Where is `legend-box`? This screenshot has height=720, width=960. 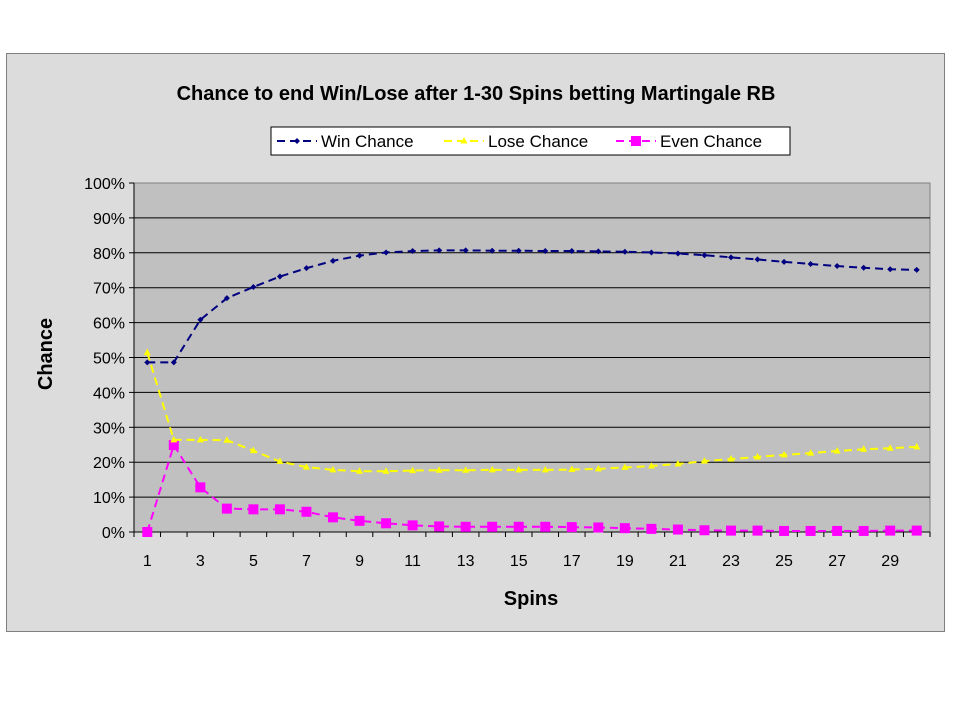
legend-box is located at coordinates (530, 141).